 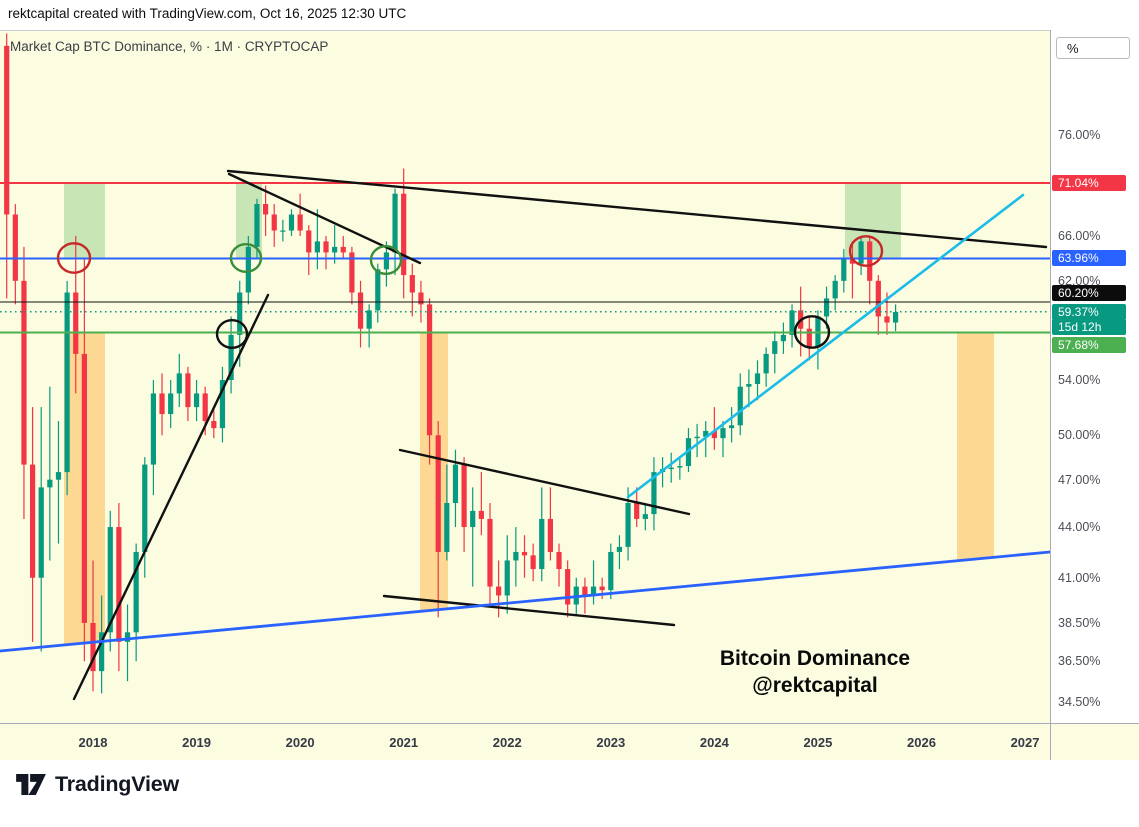 I want to click on cyan-uptrend-line, so click(x=825, y=346).